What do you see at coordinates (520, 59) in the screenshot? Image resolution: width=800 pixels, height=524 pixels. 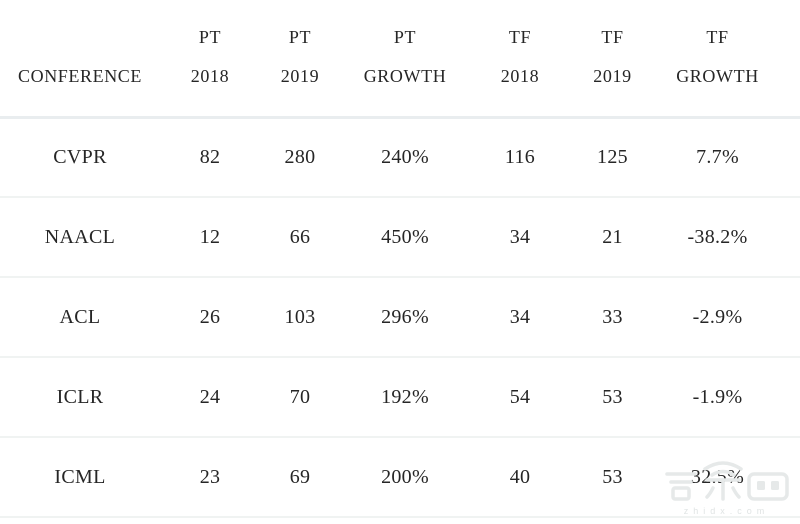 I see `column-header: TF 2018` at bounding box center [520, 59].